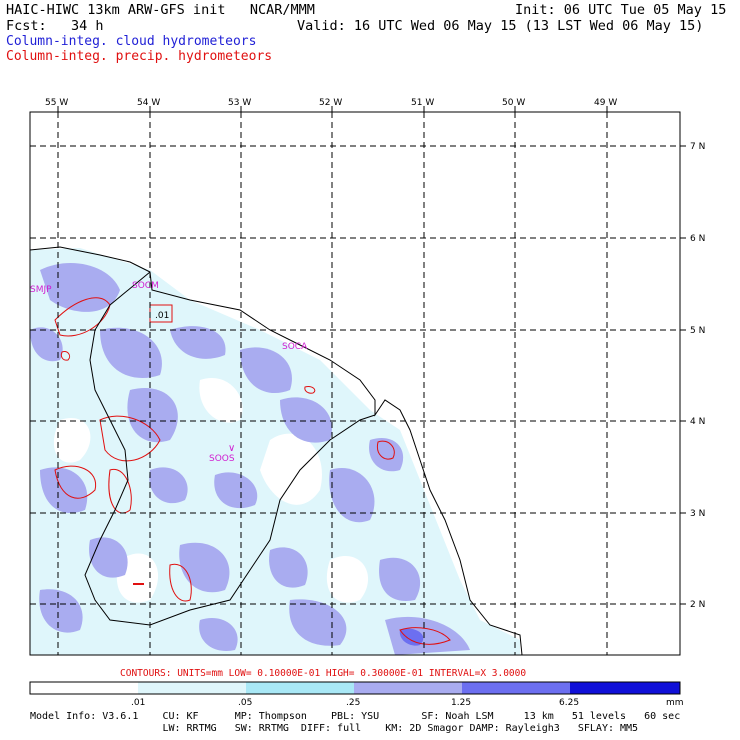 The height and width of the screenshot is (740, 740). What do you see at coordinates (353, 703) in the screenshot?
I see `colorbar-label: .25` at bounding box center [353, 703].